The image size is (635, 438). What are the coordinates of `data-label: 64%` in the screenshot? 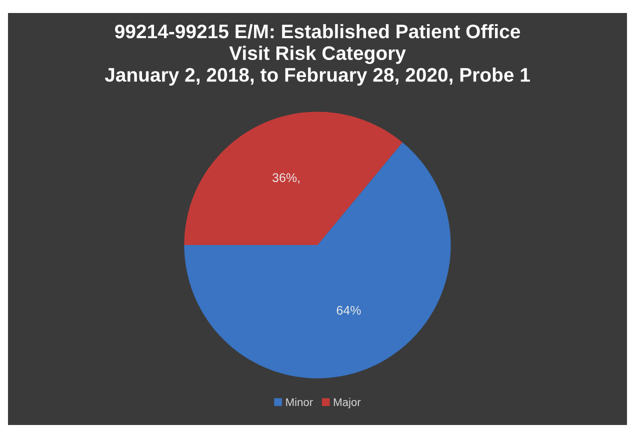 It's located at (348, 310).